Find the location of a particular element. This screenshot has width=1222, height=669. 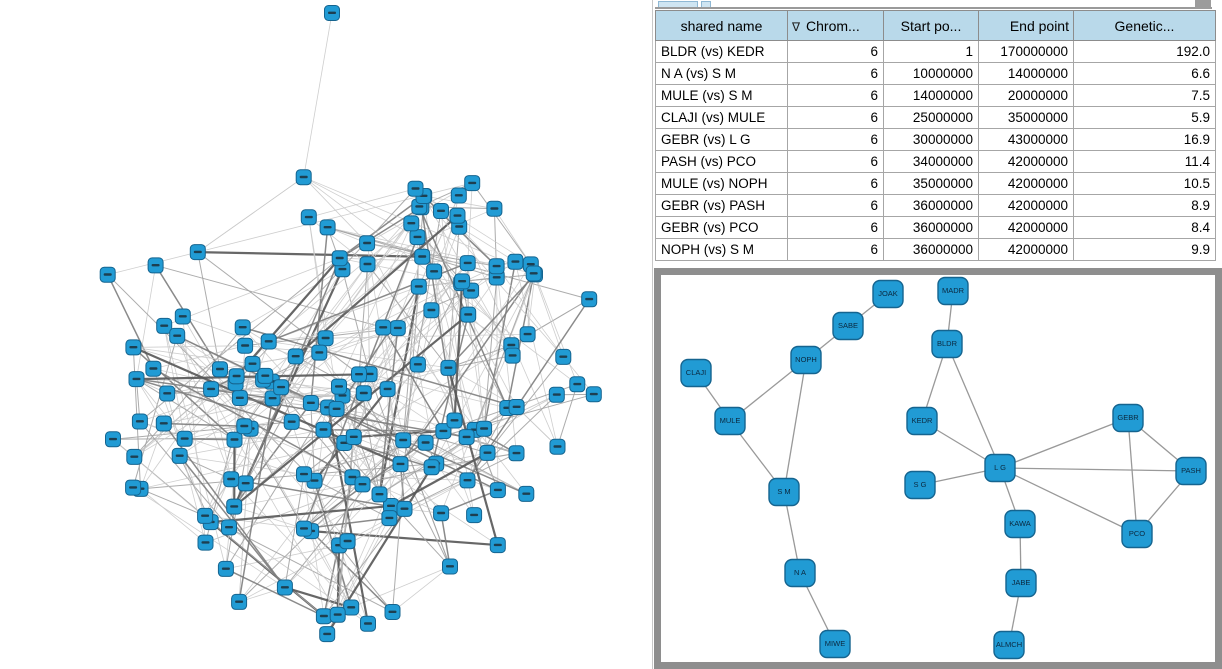

table-row: GEBR (vs) PASH 6 36000000 42000000 8.9 is located at coordinates (935, 205).